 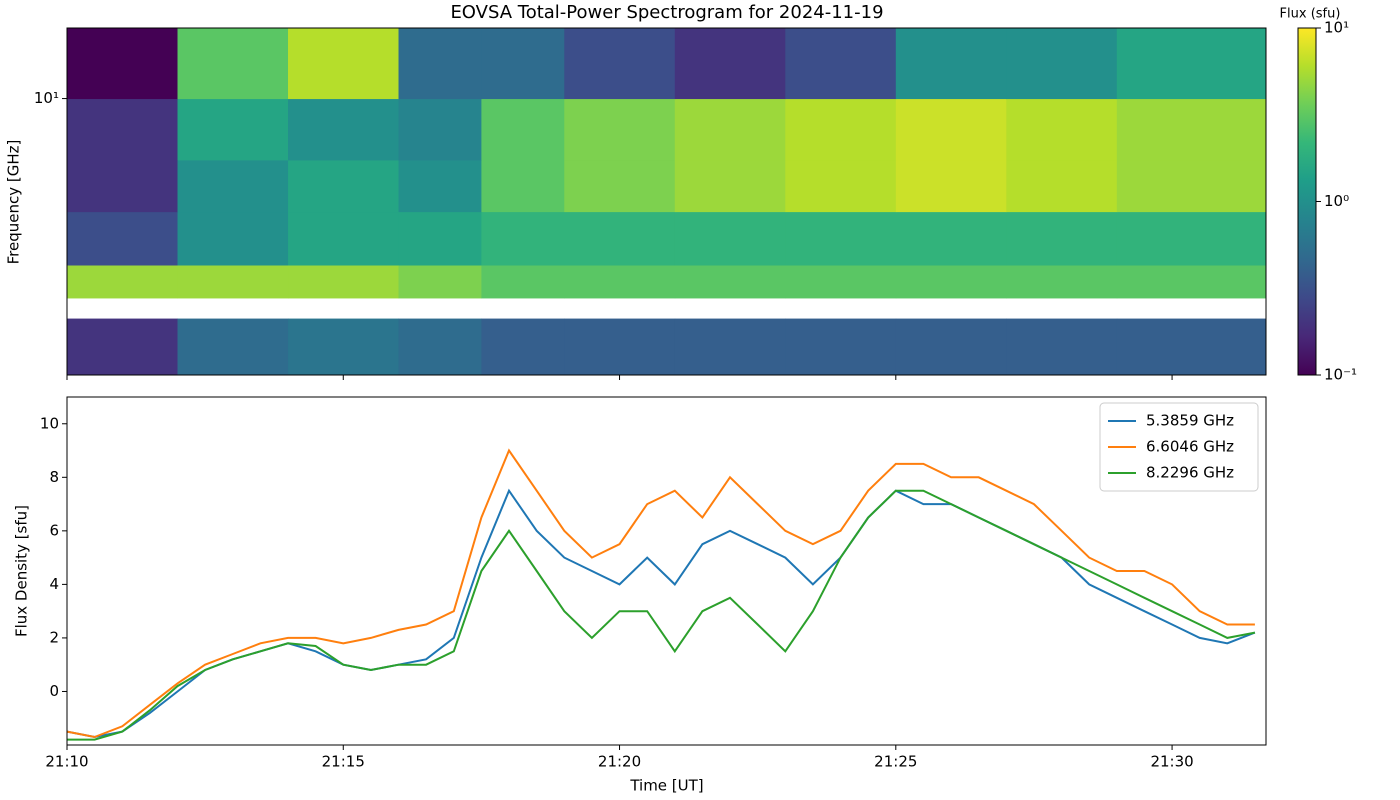 What do you see at coordinates (54, 477) in the screenshot?
I see `y-tick-label: 8` at bounding box center [54, 477].